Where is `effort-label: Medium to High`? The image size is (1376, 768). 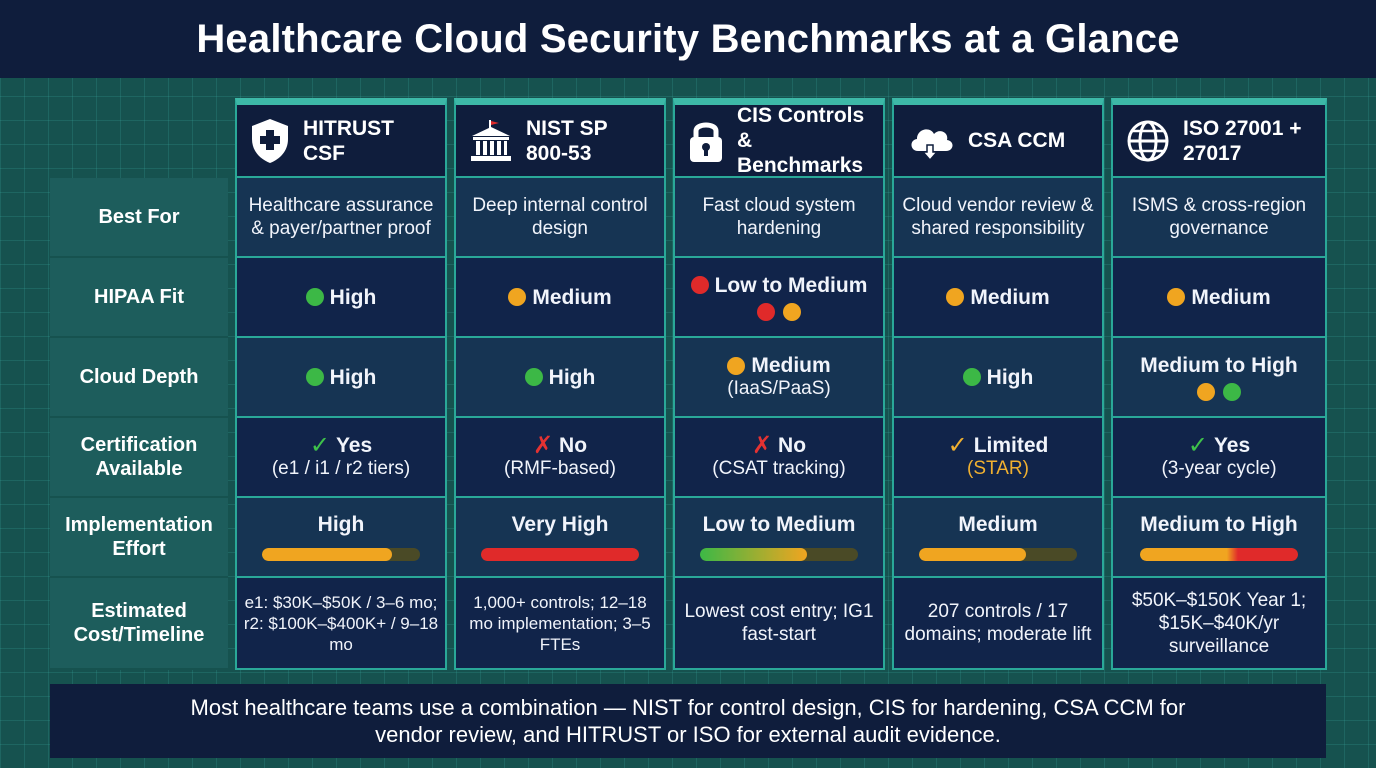 effort-label: Medium to High is located at coordinates (1219, 524).